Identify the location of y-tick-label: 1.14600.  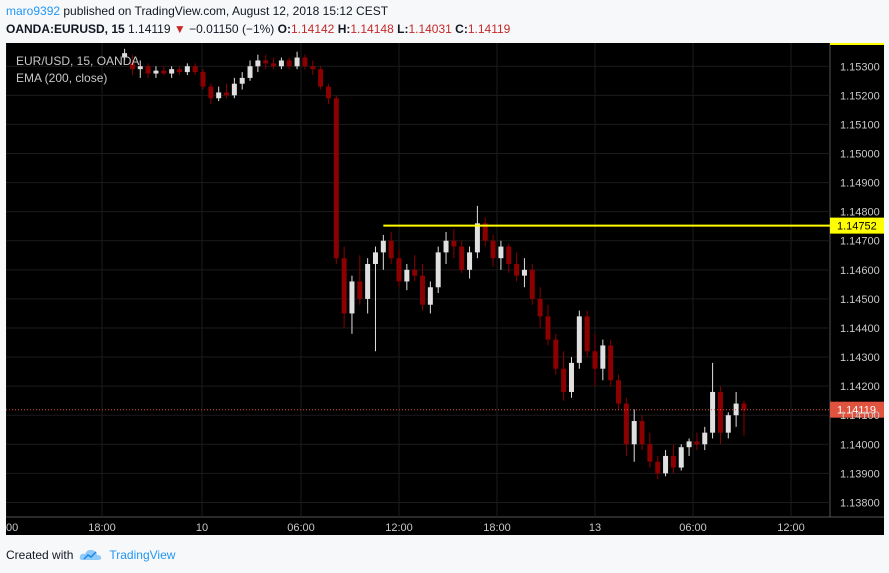
(860, 271).